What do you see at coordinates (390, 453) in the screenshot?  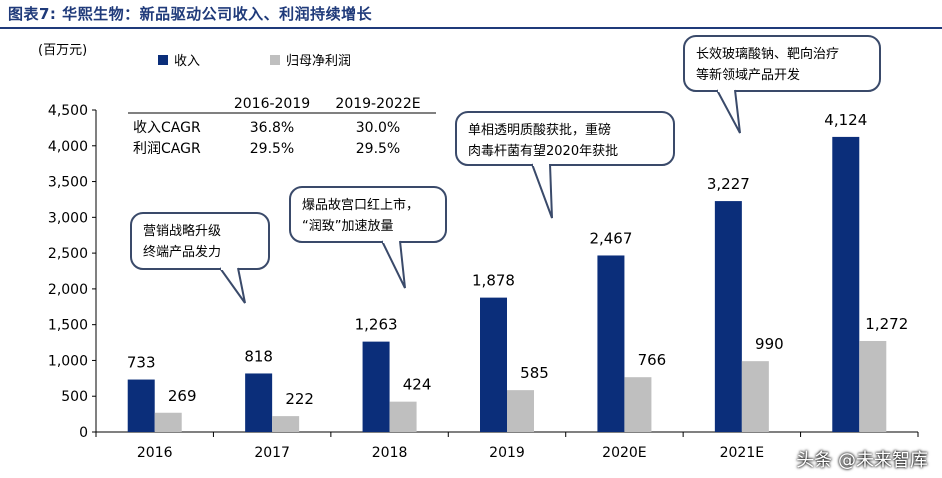 I see `x-tick-label: 2018` at bounding box center [390, 453].